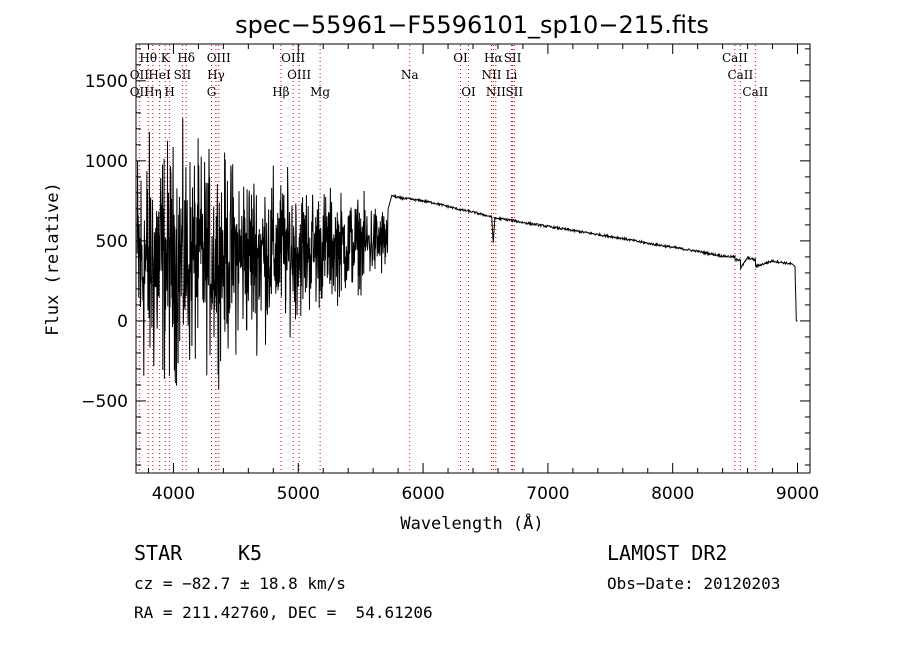 This screenshot has width=900, height=650. I want to click on x-tick-label: 7000, so click(547, 494).